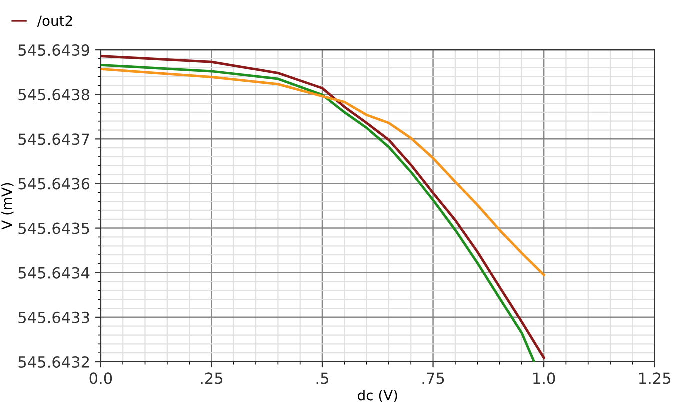 The image size is (673, 402). Describe the element at coordinates (53, 362) in the screenshot. I see `y-tick-label: 545.6432` at that location.